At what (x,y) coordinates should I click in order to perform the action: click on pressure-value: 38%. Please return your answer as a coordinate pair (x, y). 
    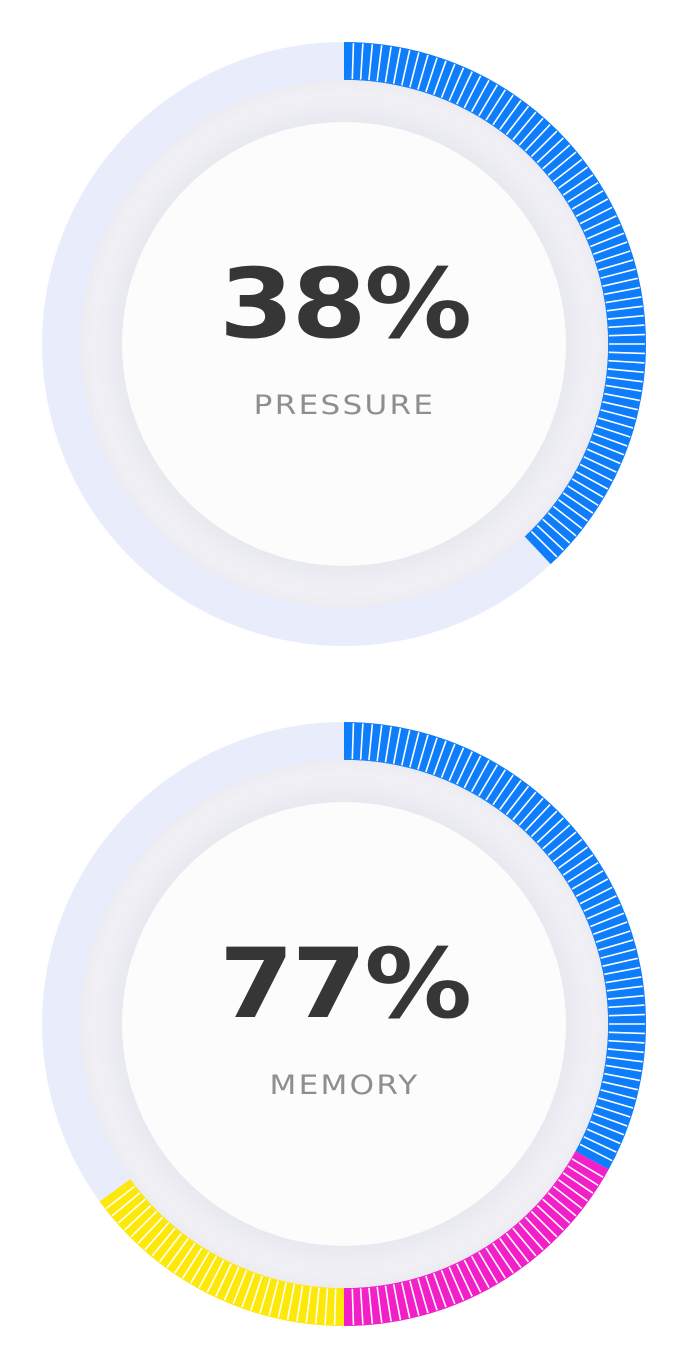
    Looking at the image, I should click on (345, 304).